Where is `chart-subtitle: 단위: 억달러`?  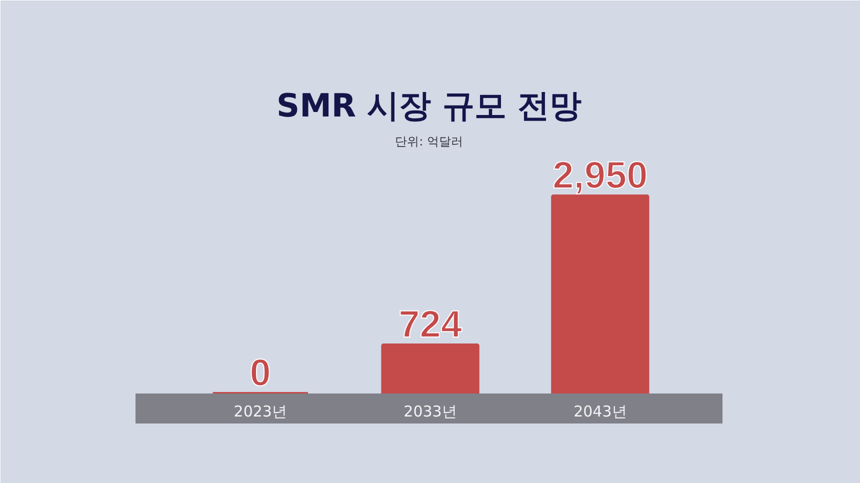
chart-subtitle: 단위: 억달러 is located at coordinates (429, 141).